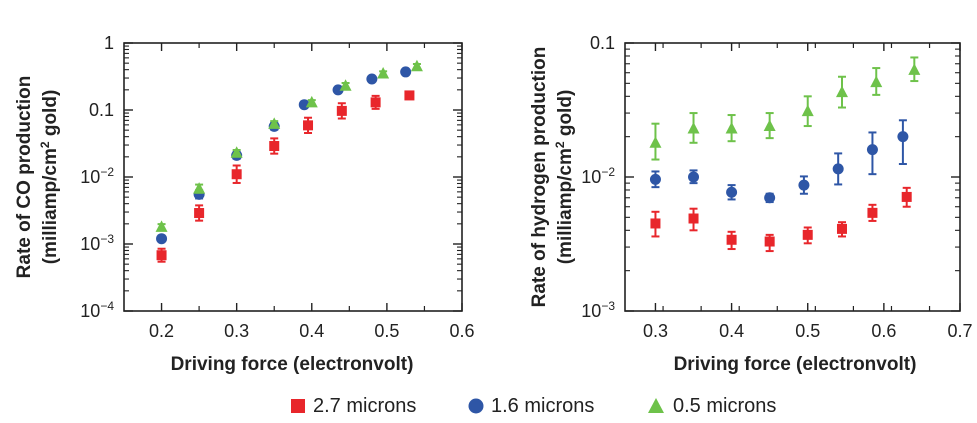 The width and height of the screenshot is (977, 423). I want to click on x-tick-labels: 0.2 0.3 0.4 0.5 0.6, so click(311, 331).